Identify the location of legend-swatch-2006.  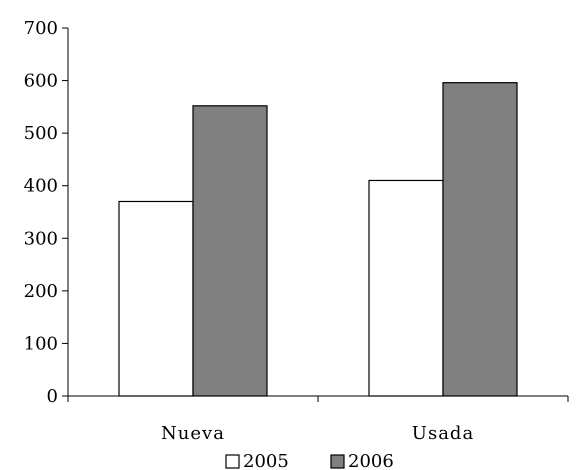
(337, 461).